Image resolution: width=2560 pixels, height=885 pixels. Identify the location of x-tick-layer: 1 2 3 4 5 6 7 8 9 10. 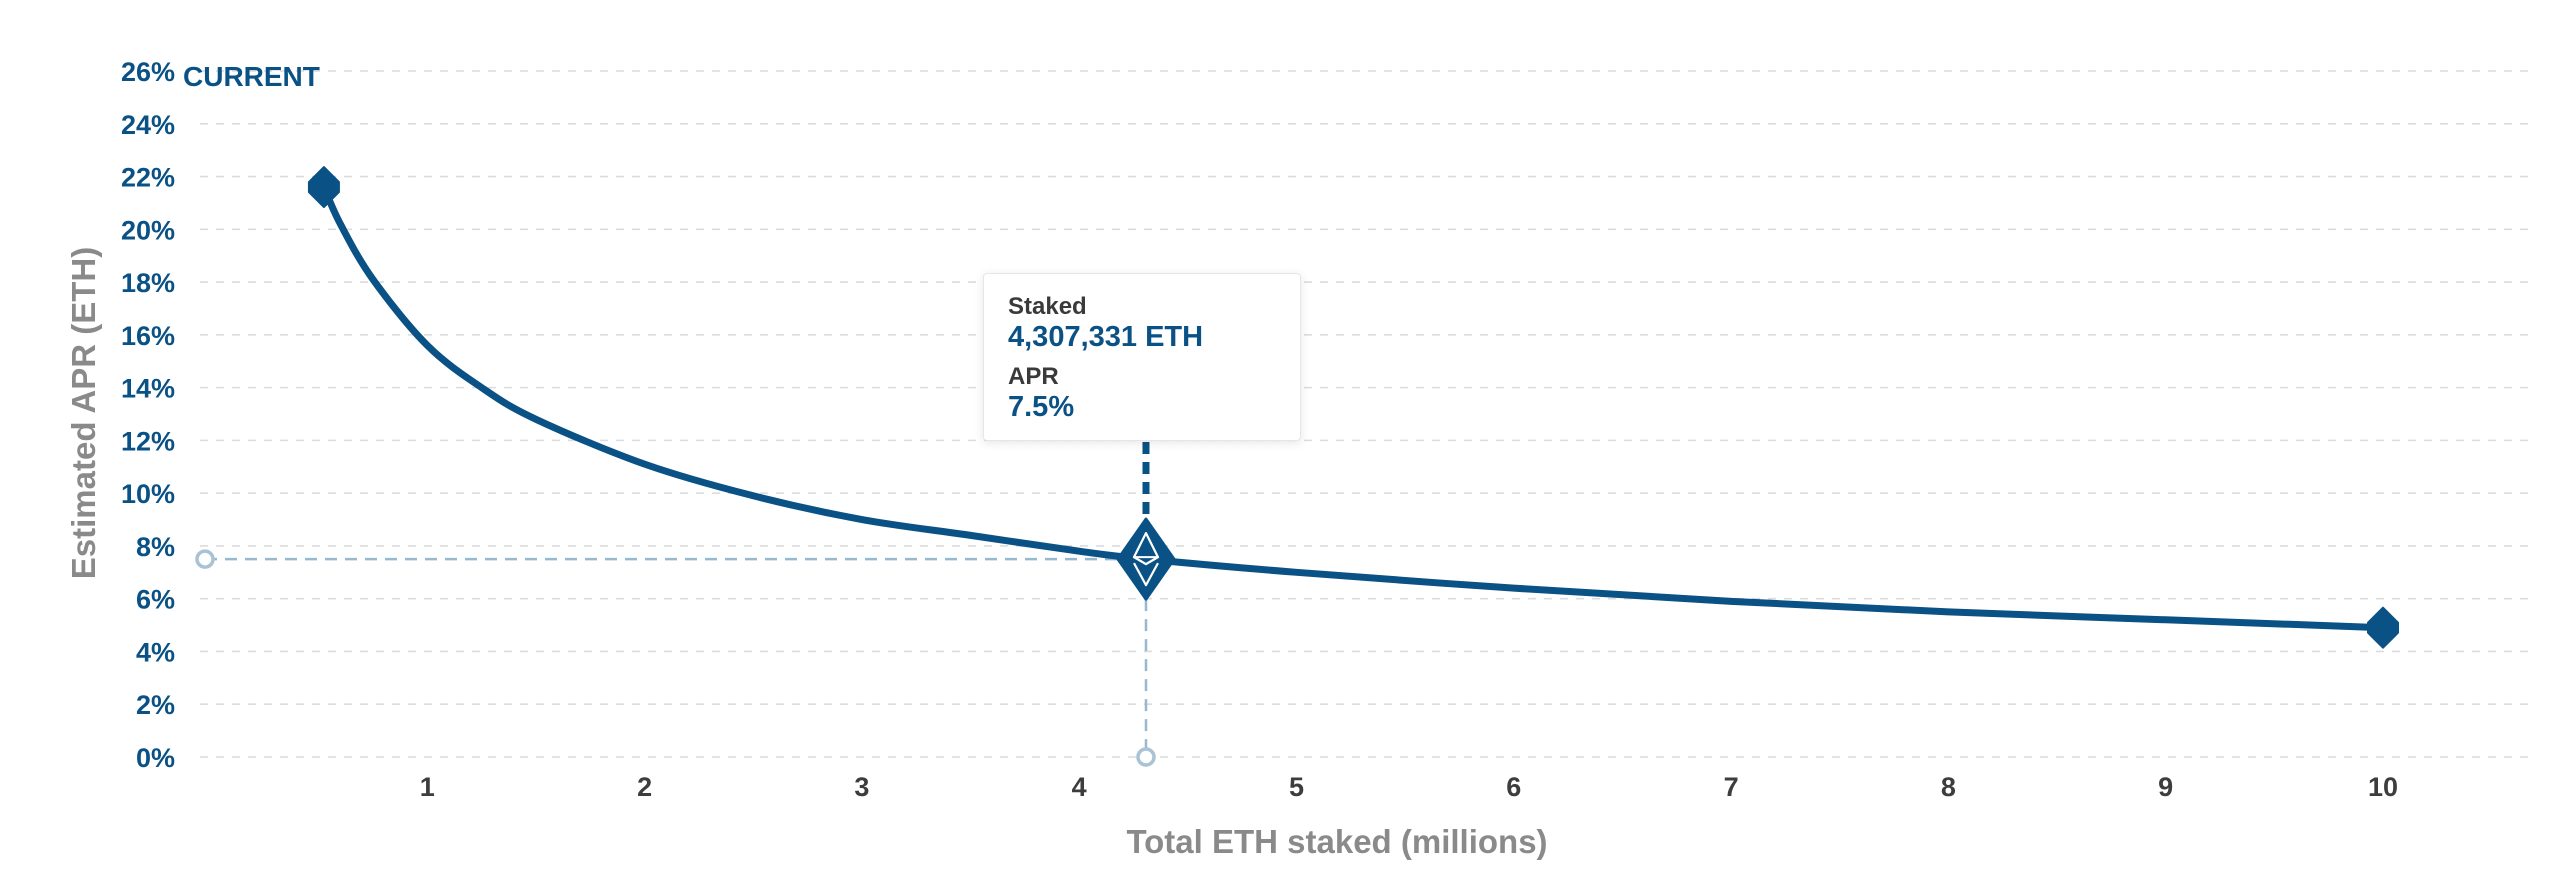
(1409, 787).